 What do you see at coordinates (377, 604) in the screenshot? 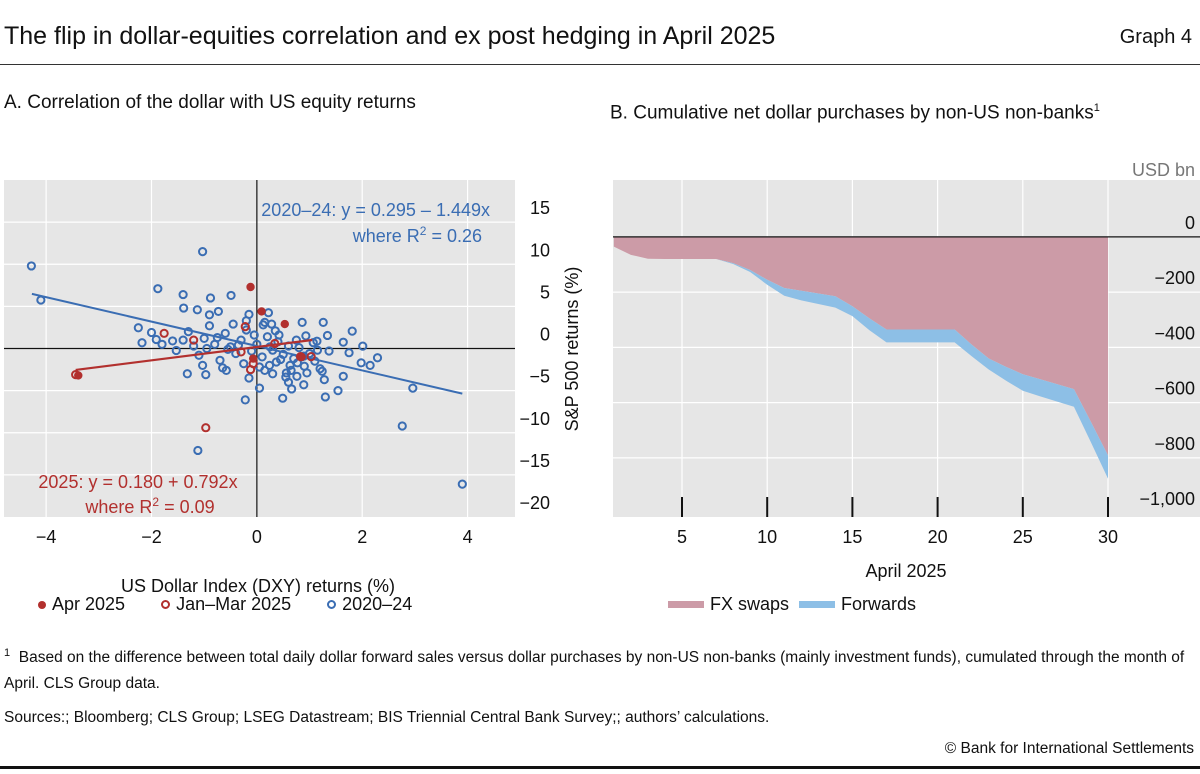
I see `legend-label-2020-24: 2020–24` at bounding box center [377, 604].